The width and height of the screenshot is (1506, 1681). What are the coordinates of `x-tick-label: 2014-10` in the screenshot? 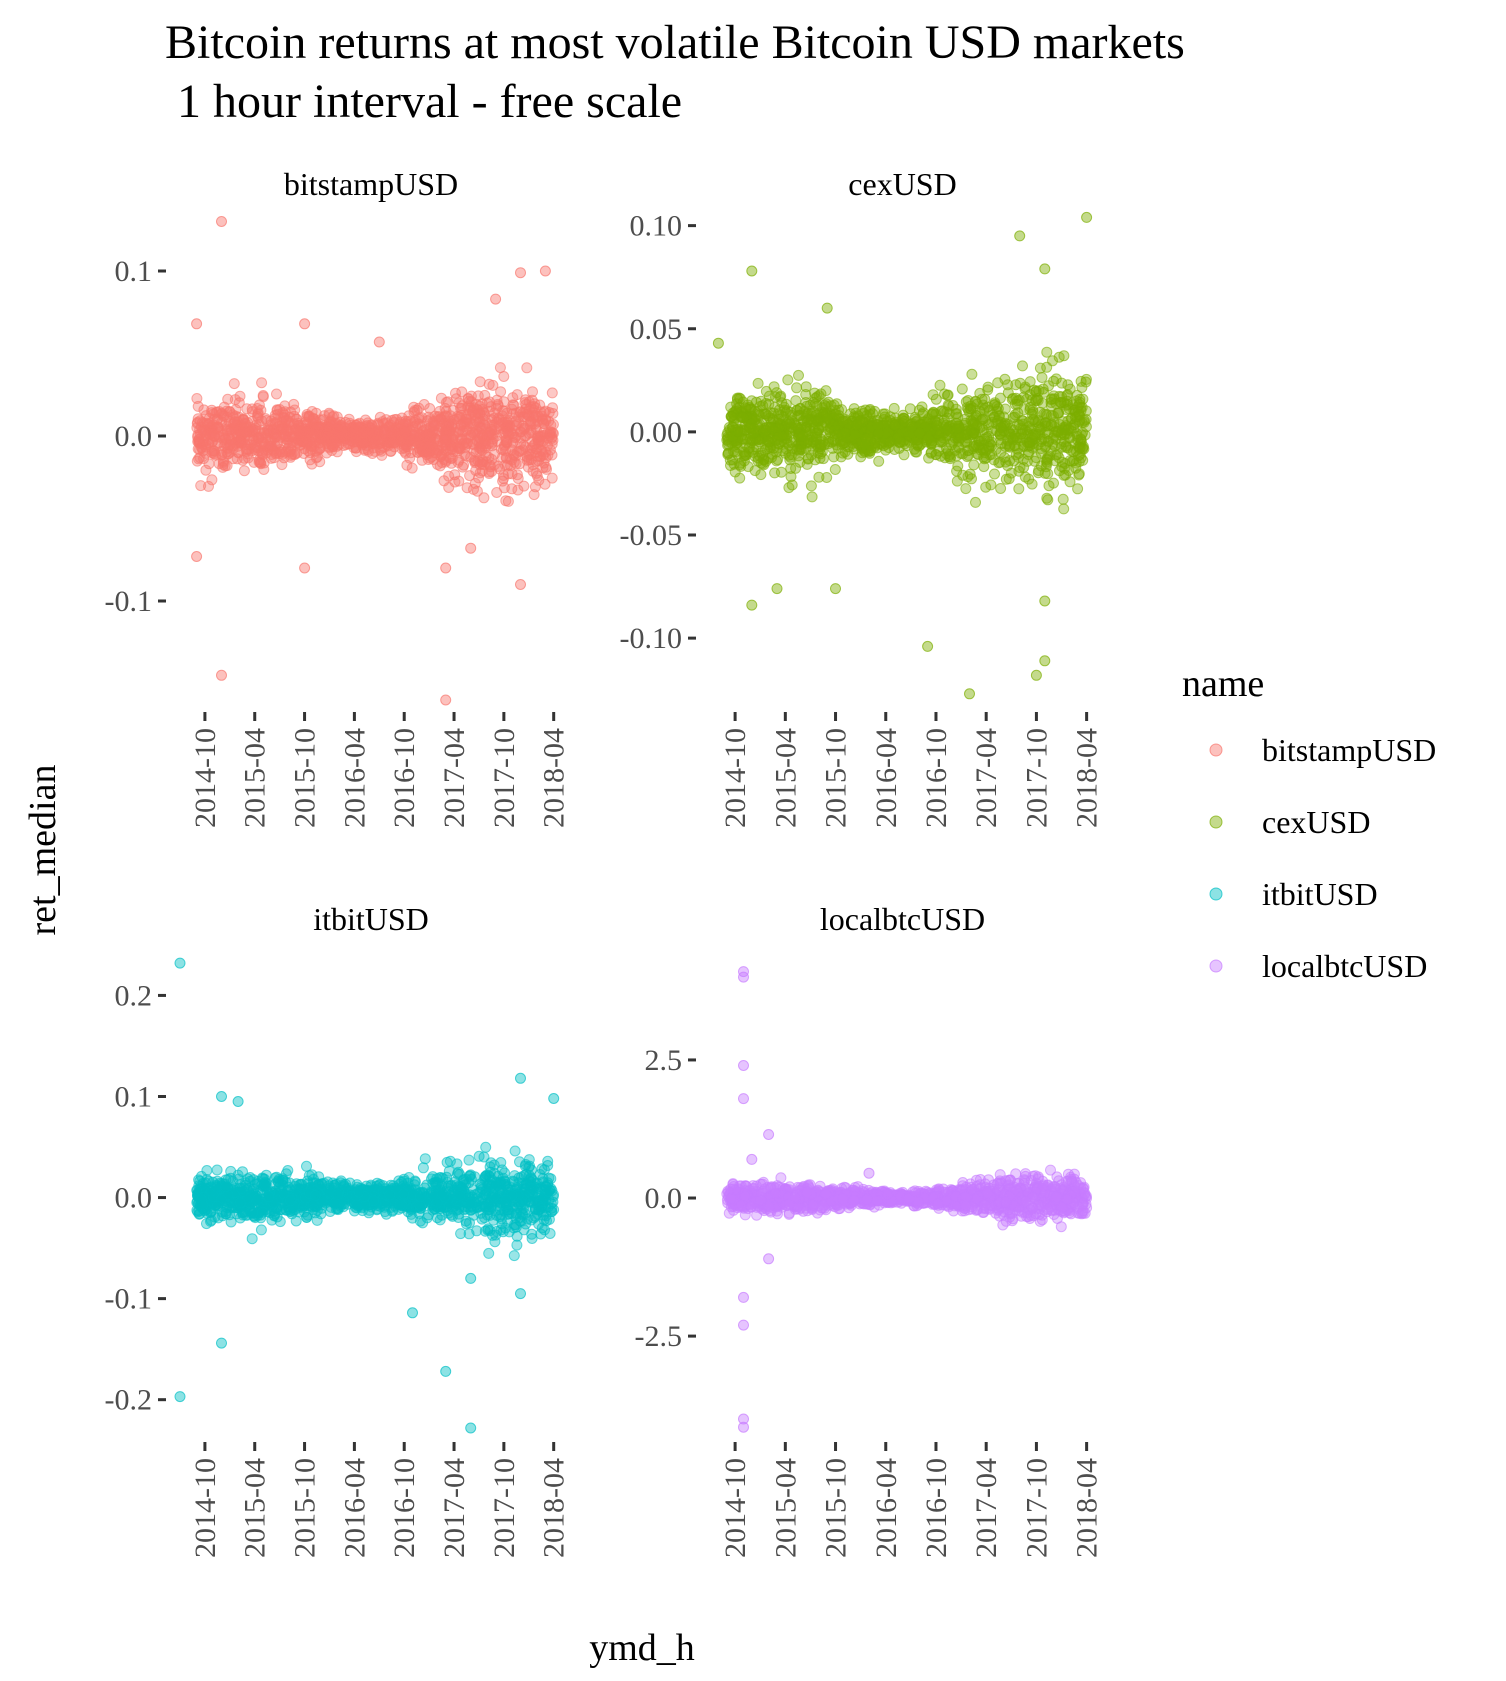 It's located at (205, 1508).